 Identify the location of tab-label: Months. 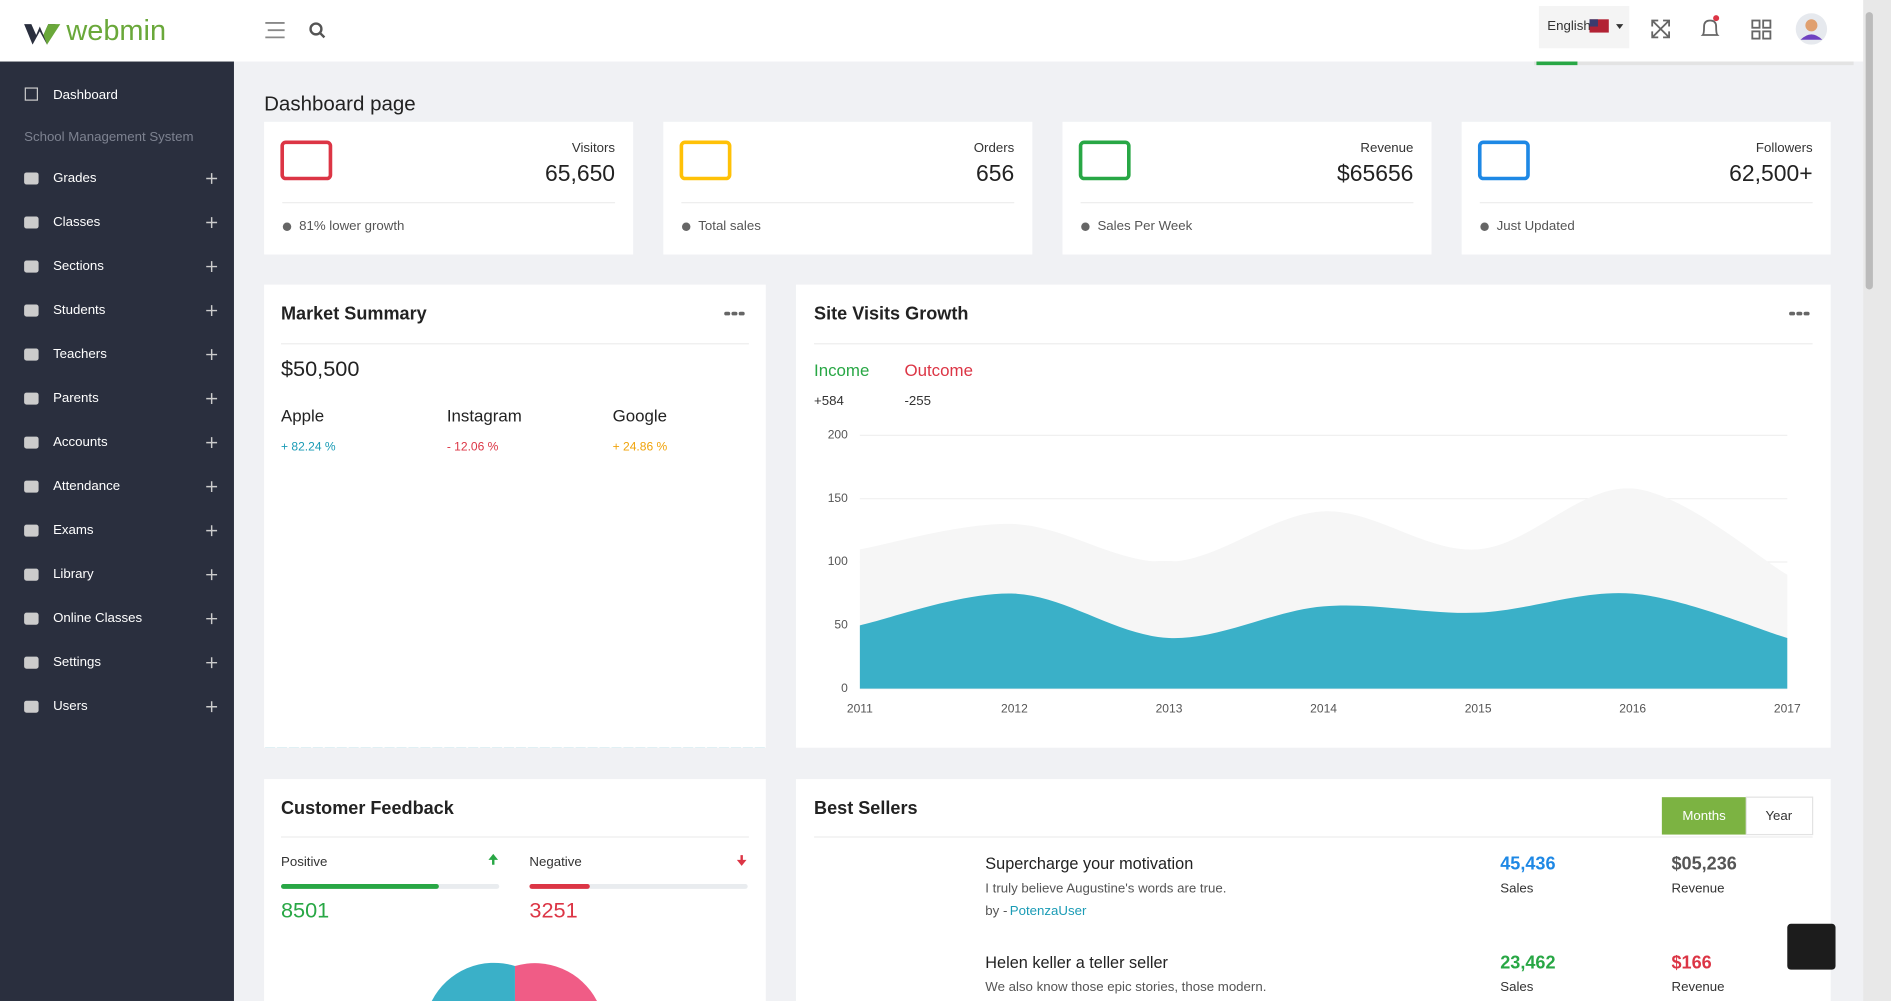
(1704, 815).